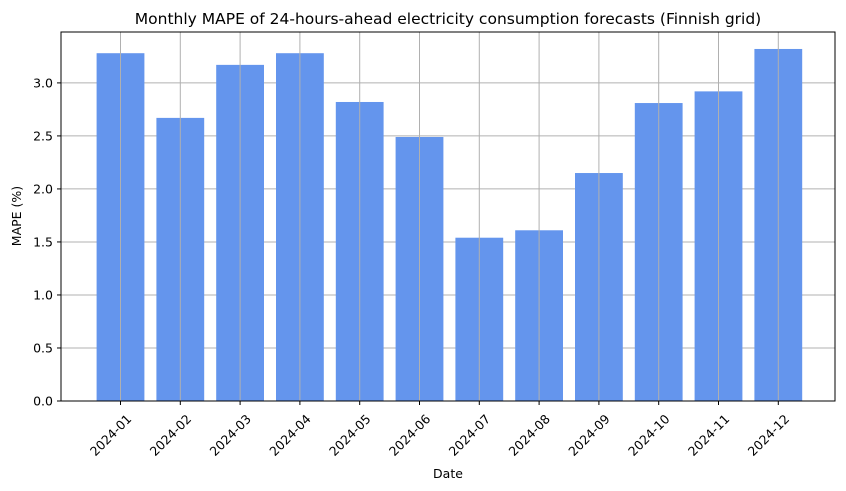 The width and height of the screenshot is (846, 491). Describe the element at coordinates (709, 435) in the screenshot. I see `x-tick-label: 2024-11` at that location.